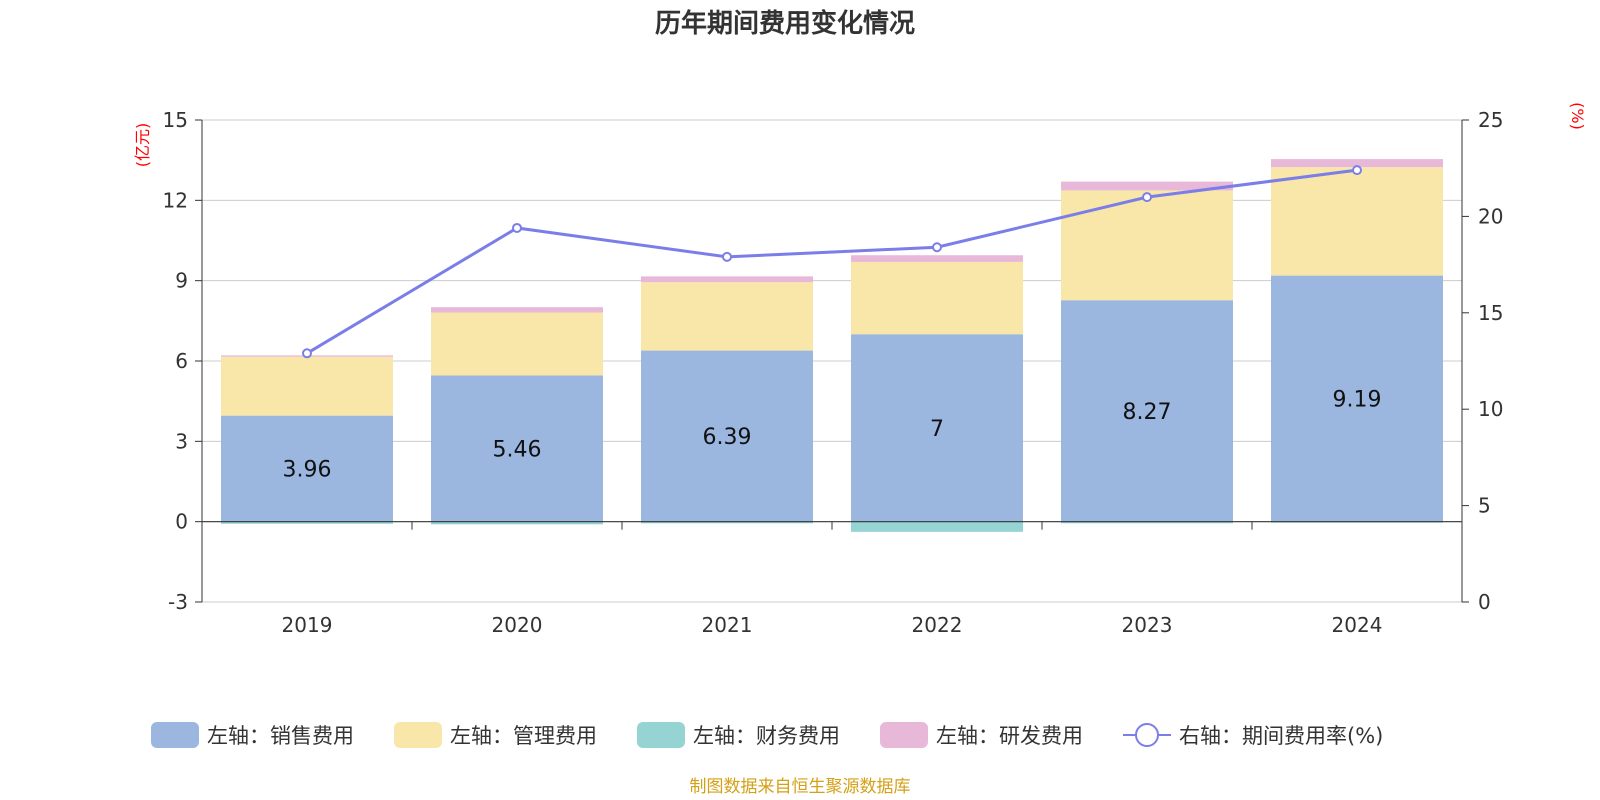  I want to click on legend: 左轴：销售费用 左轴：管理费用 左轴：财务费用 左轴：研发费用 右轴：期间费用率(%), so click(767, 735).